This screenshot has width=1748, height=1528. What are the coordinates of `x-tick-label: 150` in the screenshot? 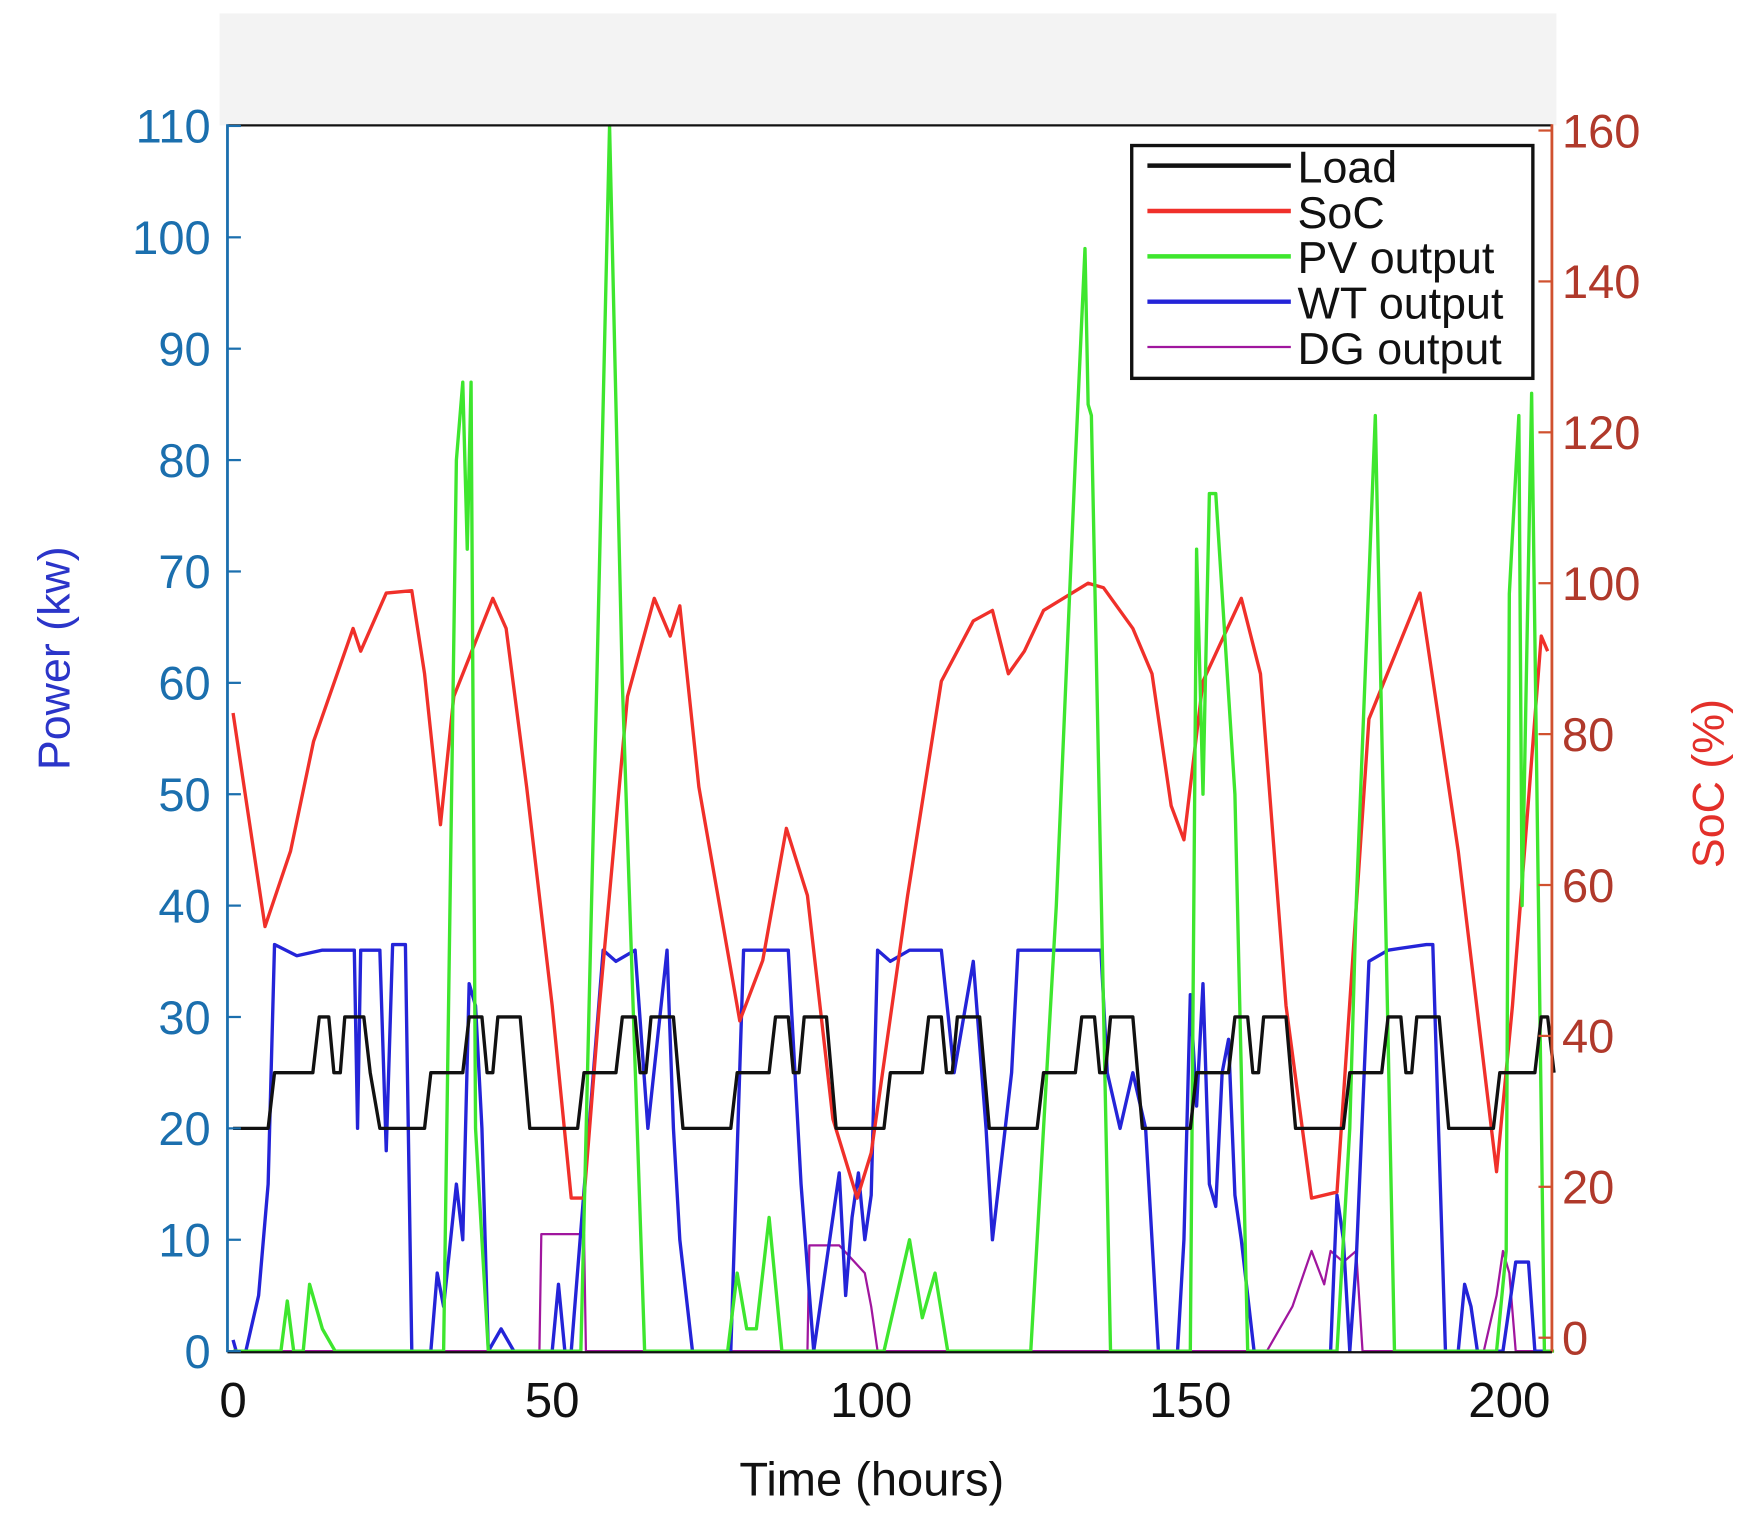 It's located at (1190, 1400).